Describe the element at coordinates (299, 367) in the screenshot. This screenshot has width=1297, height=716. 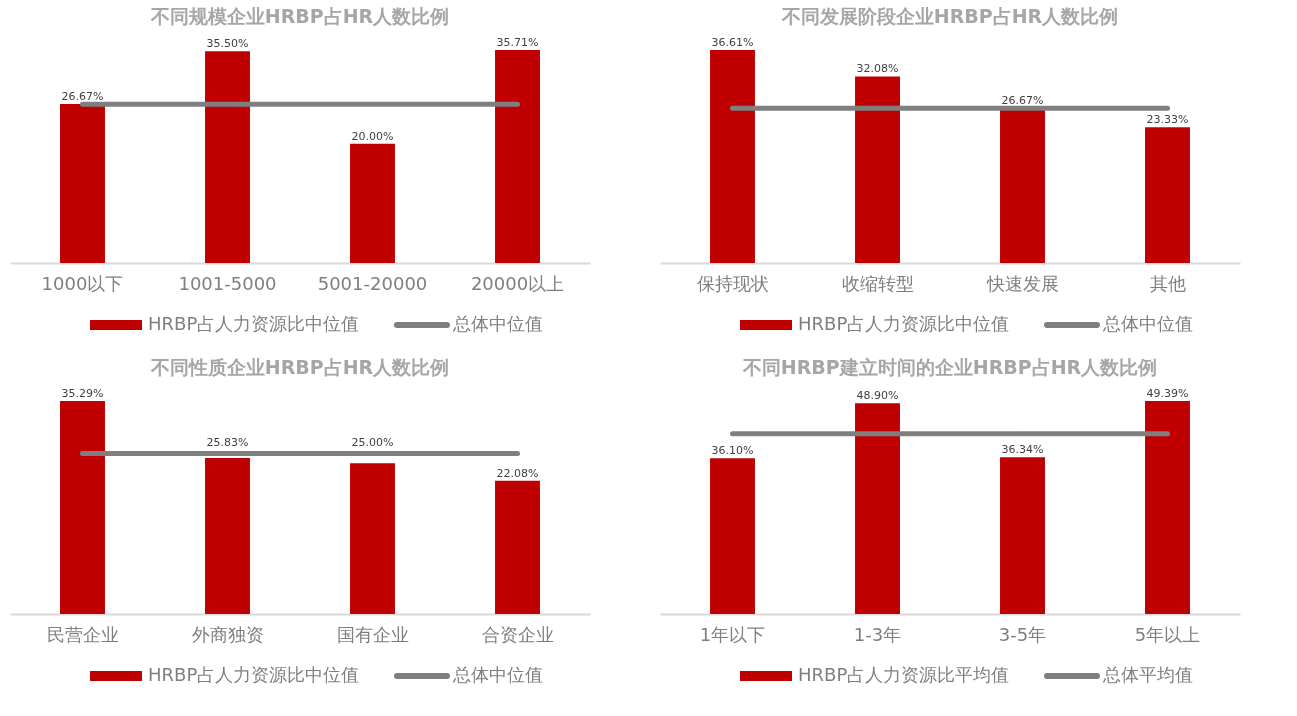
I see `chart-title: 不同性质企业HRBP占HR人数比例` at that location.